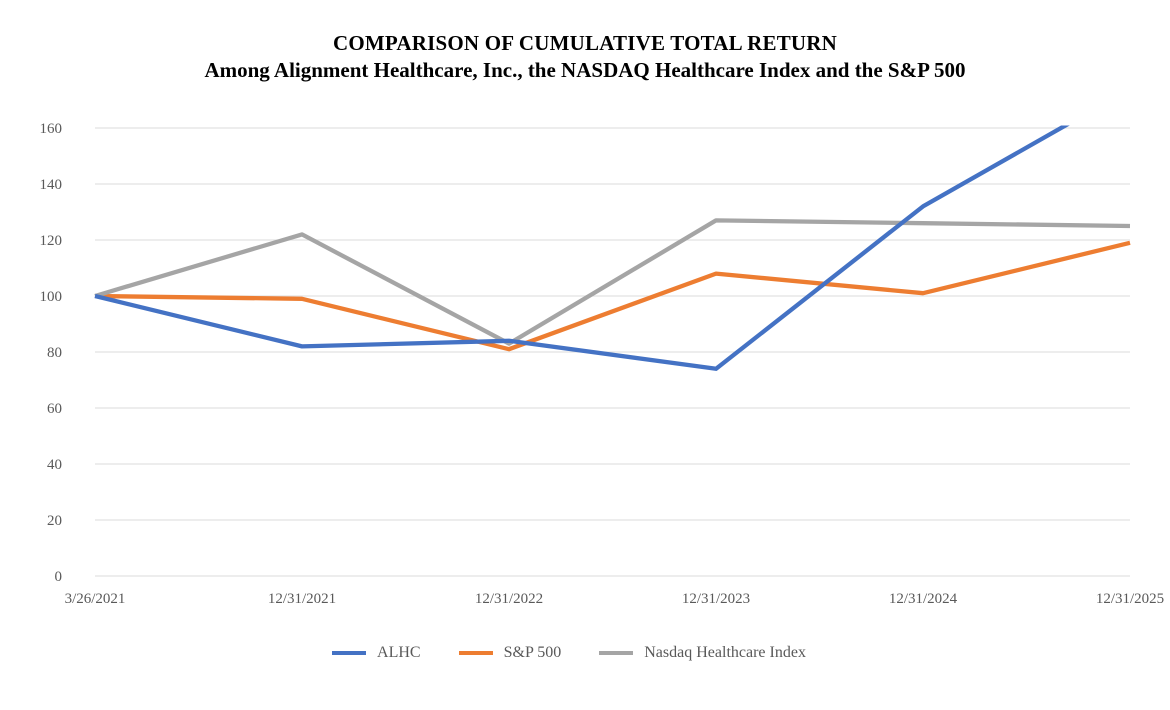 This screenshot has width=1170, height=710. Describe the element at coordinates (54, 353) in the screenshot. I see `y-axis-tick-label: 80` at that location.